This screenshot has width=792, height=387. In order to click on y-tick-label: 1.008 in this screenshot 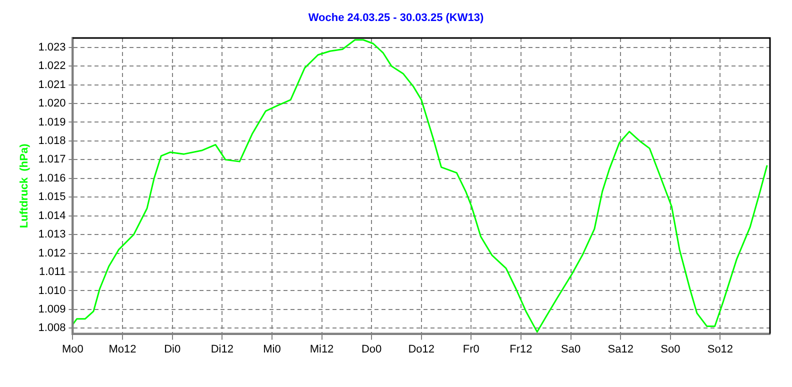, I will do `click(52, 328)`.